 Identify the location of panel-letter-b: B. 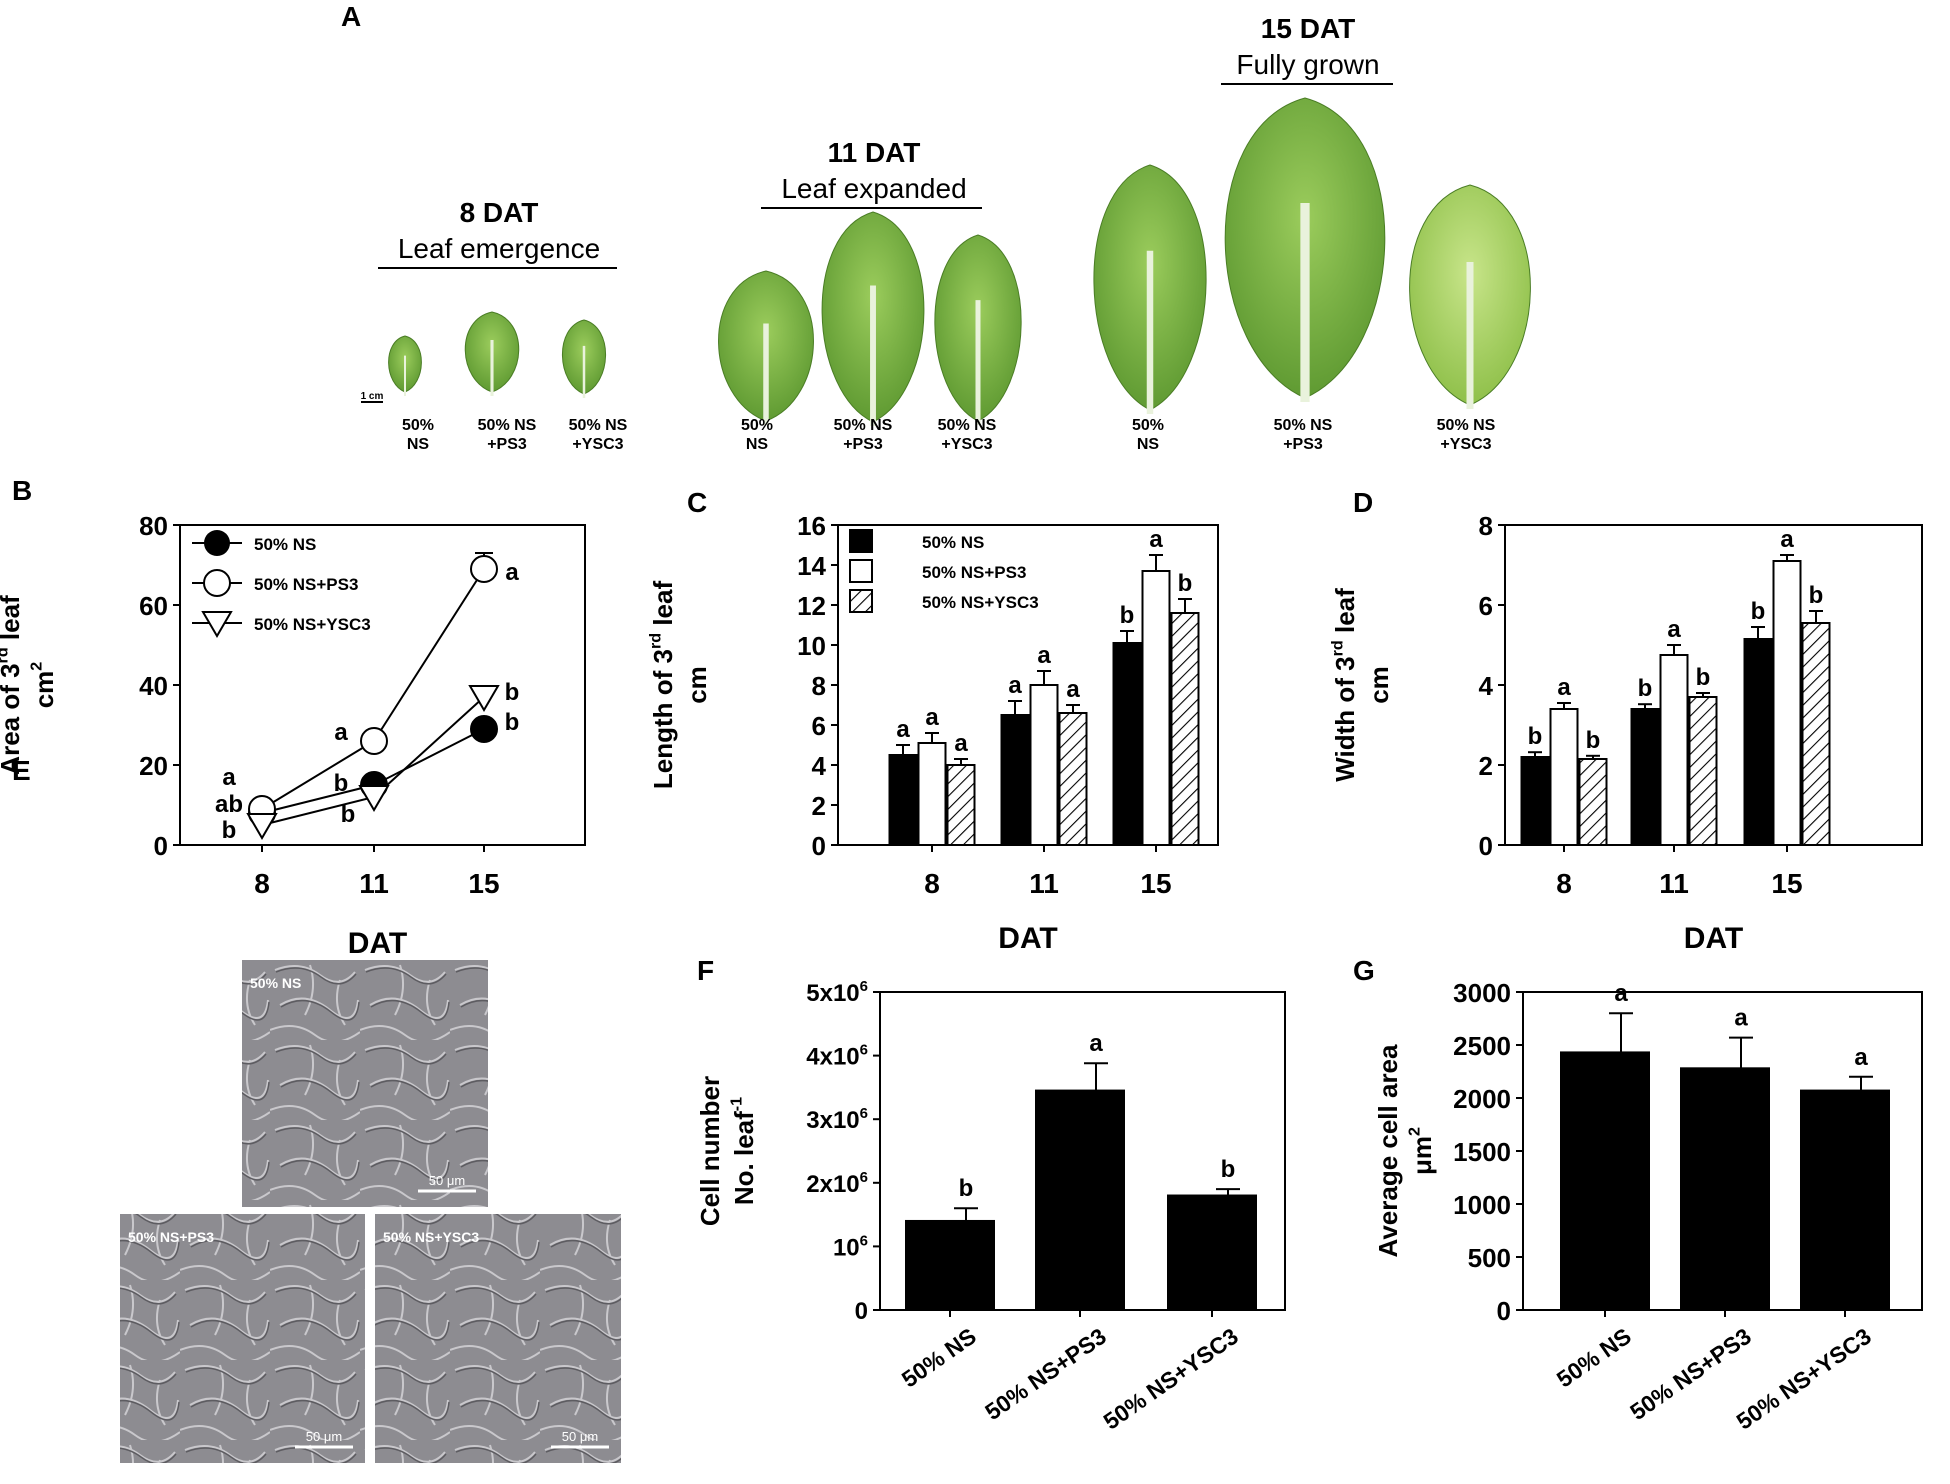
(22, 490).